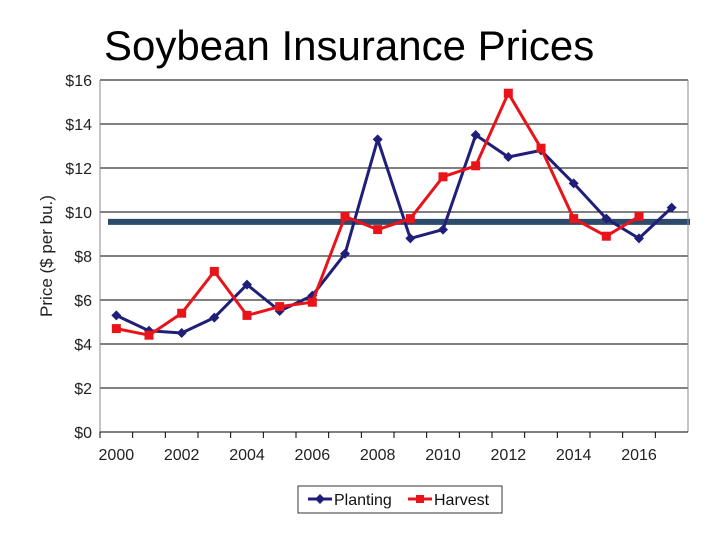  What do you see at coordinates (83, 389) in the screenshot?
I see `y-tick-label: $2` at bounding box center [83, 389].